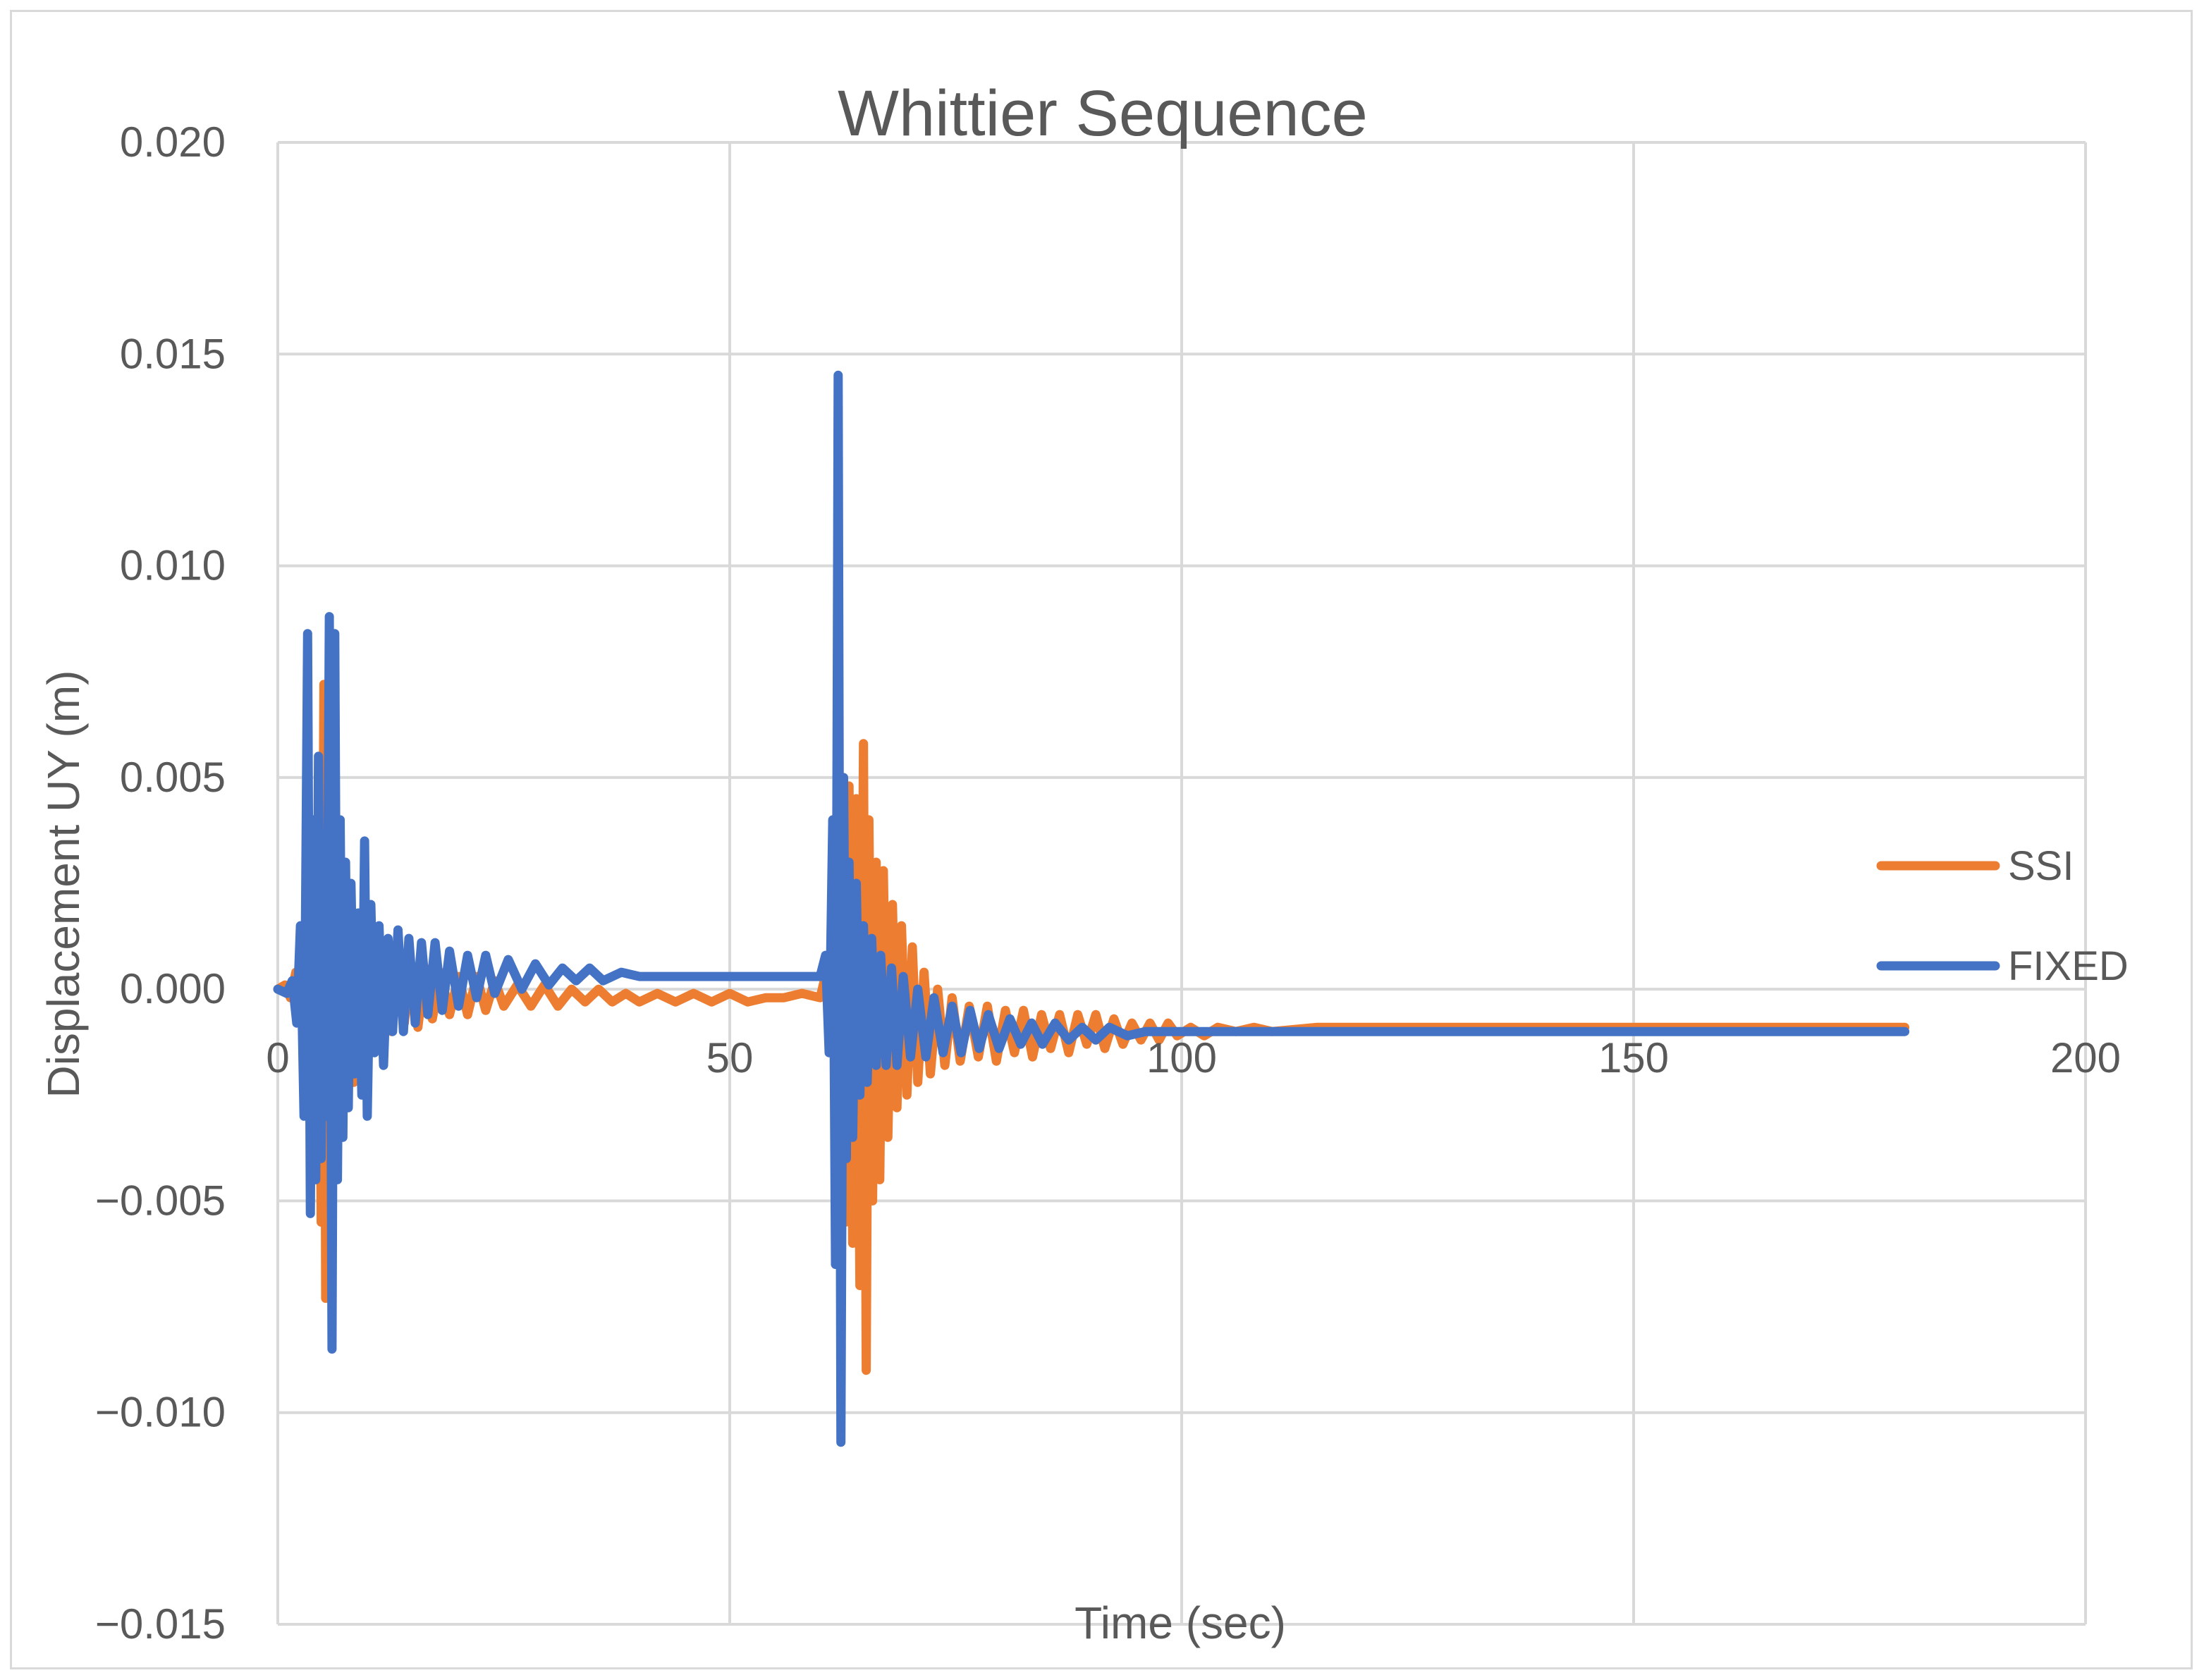 The image size is (2204, 1680). I want to click on x-axis-title: Time (sec), so click(1180, 1623).